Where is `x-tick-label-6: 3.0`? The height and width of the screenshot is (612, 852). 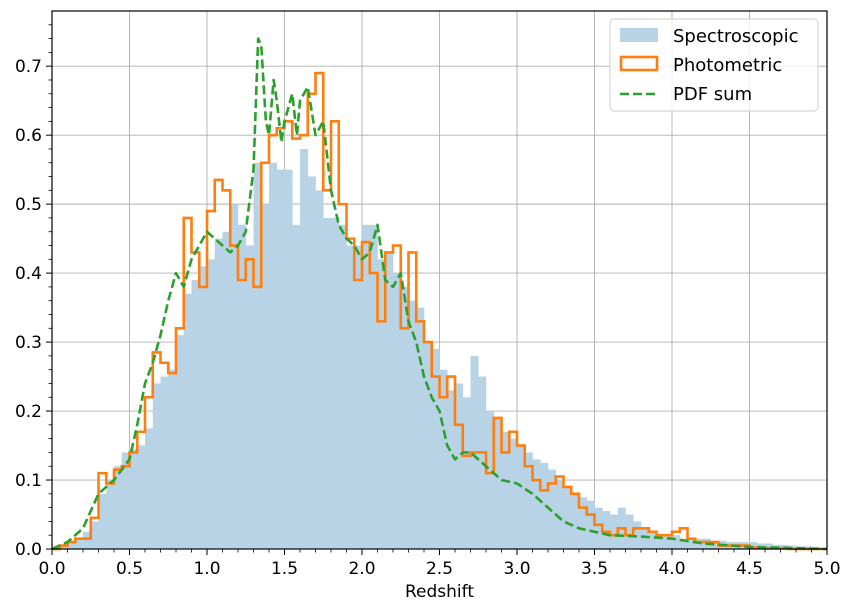 x-tick-label-6: 3.0 is located at coordinates (516, 569).